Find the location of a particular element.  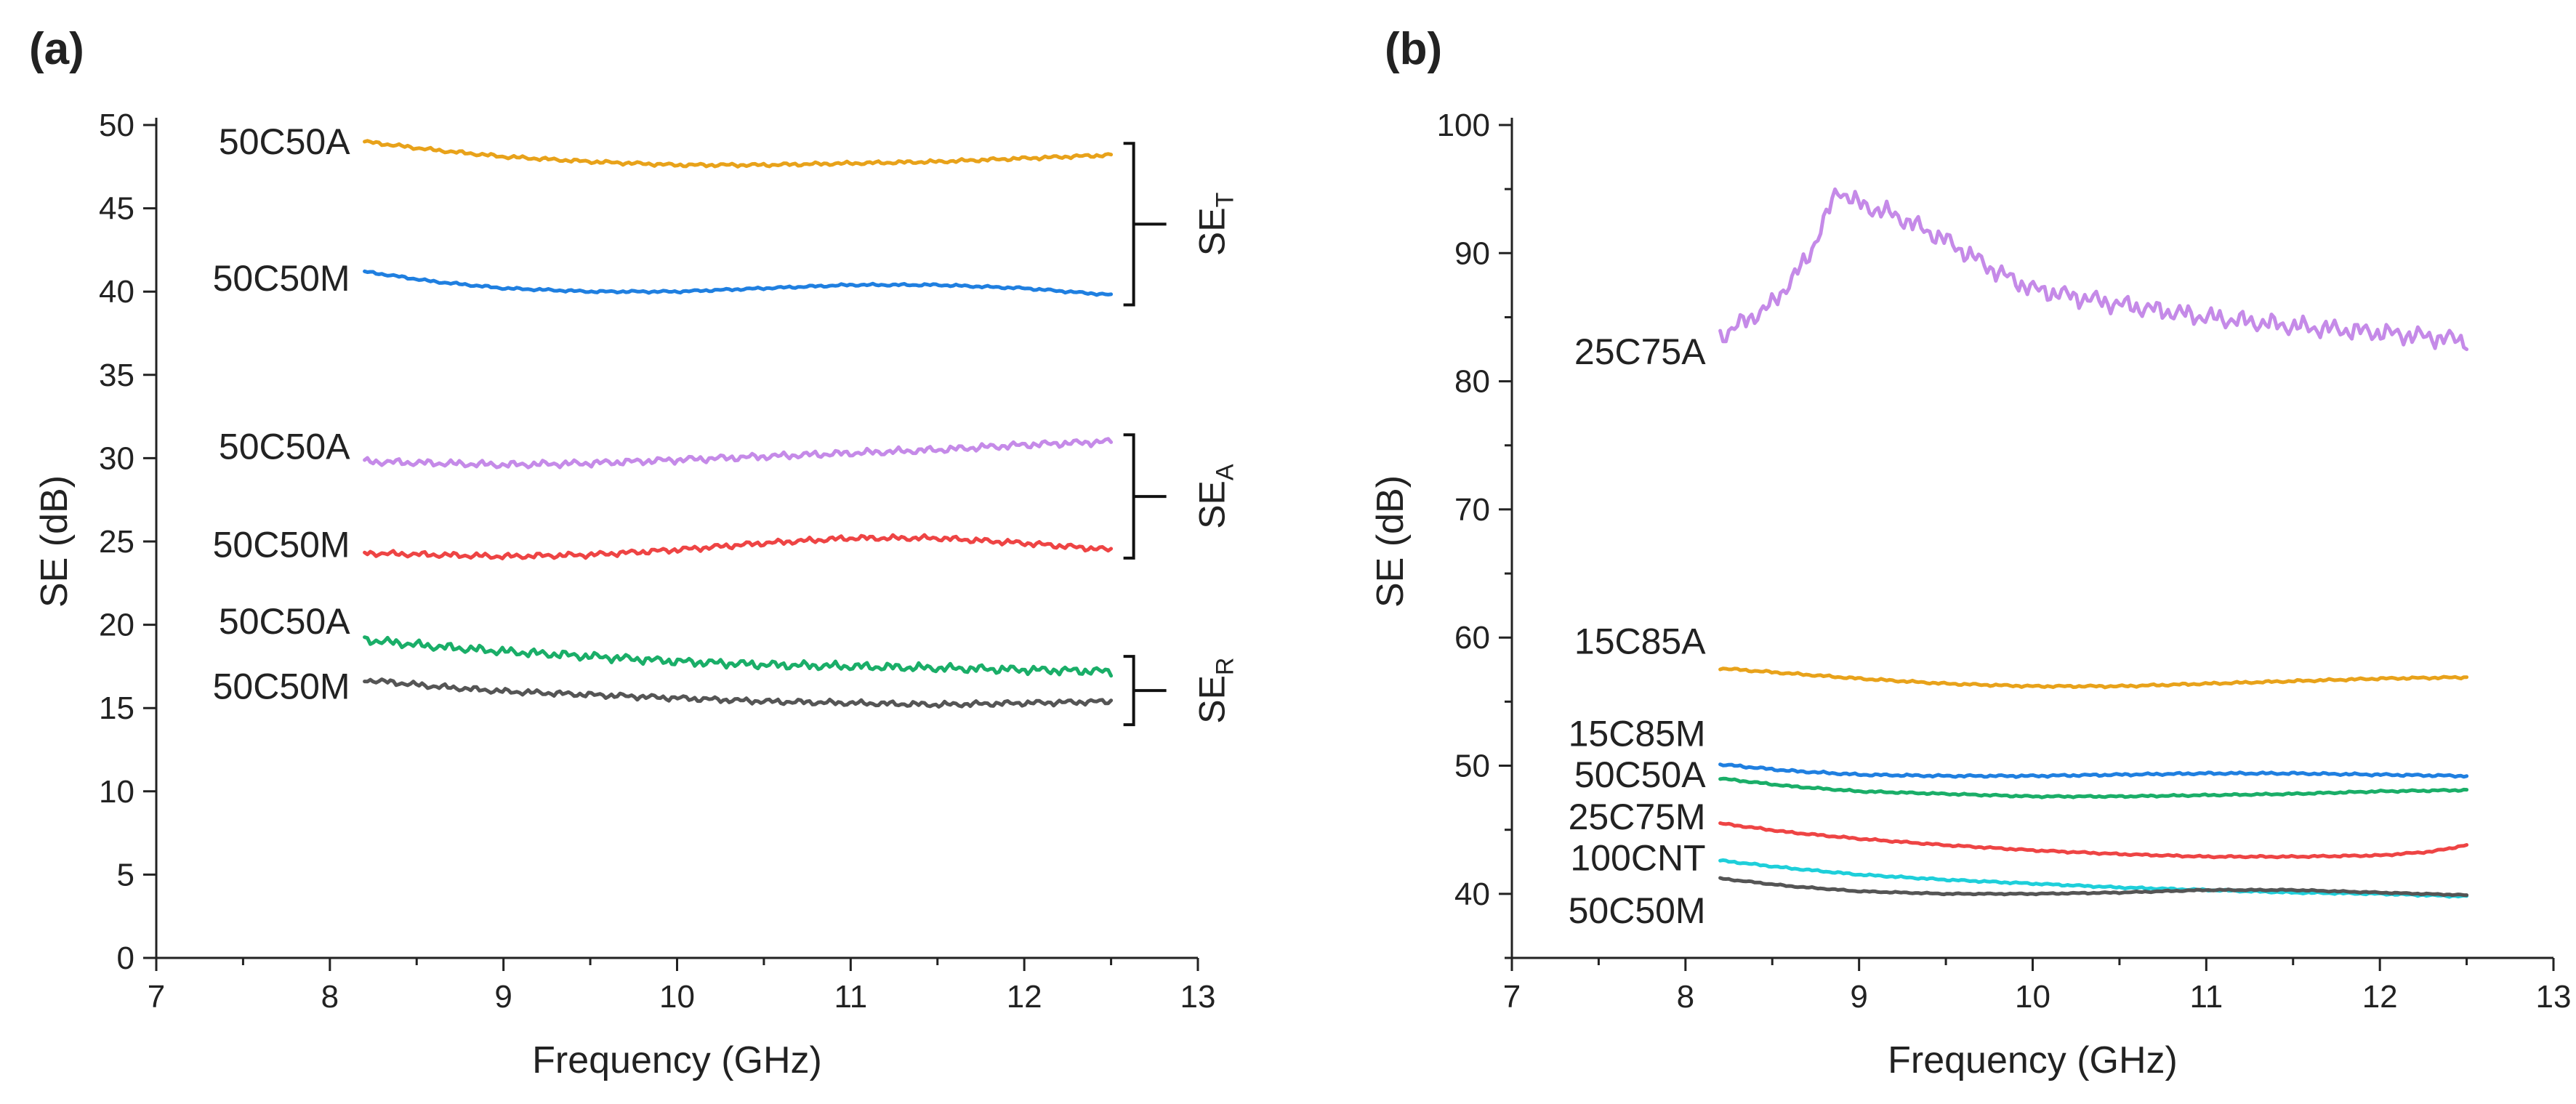

bracket-label-sub: R is located at coordinates (1225, 667).